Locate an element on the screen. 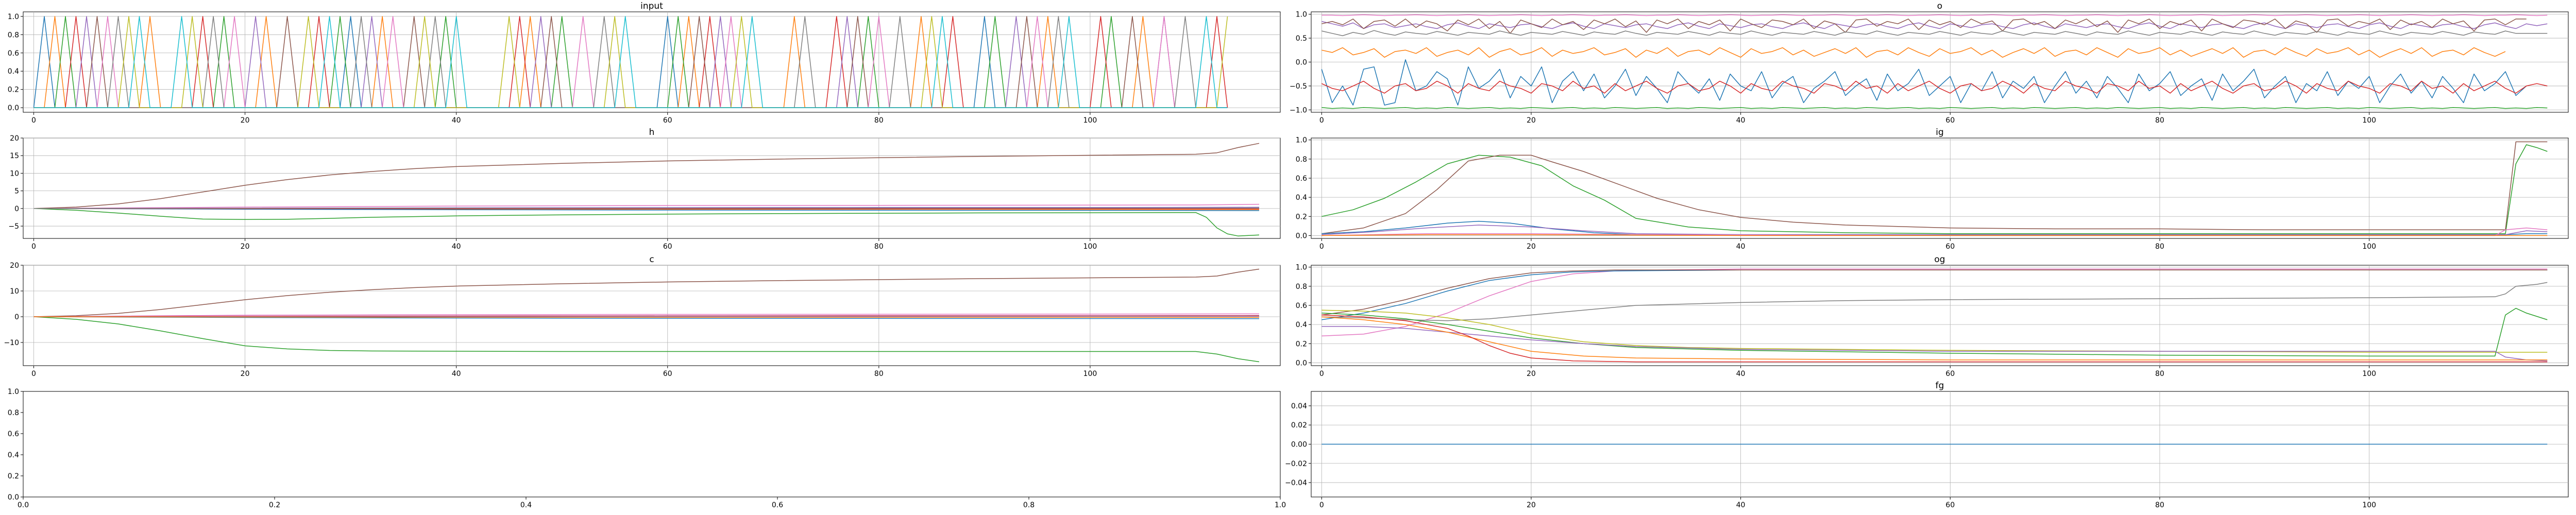 This screenshot has width=2576, height=515. chart-input: 0 20 40 60 80 100 0.0 0.2 0.4 0.6 0.8 1.0 input is located at coordinates (644, 63).